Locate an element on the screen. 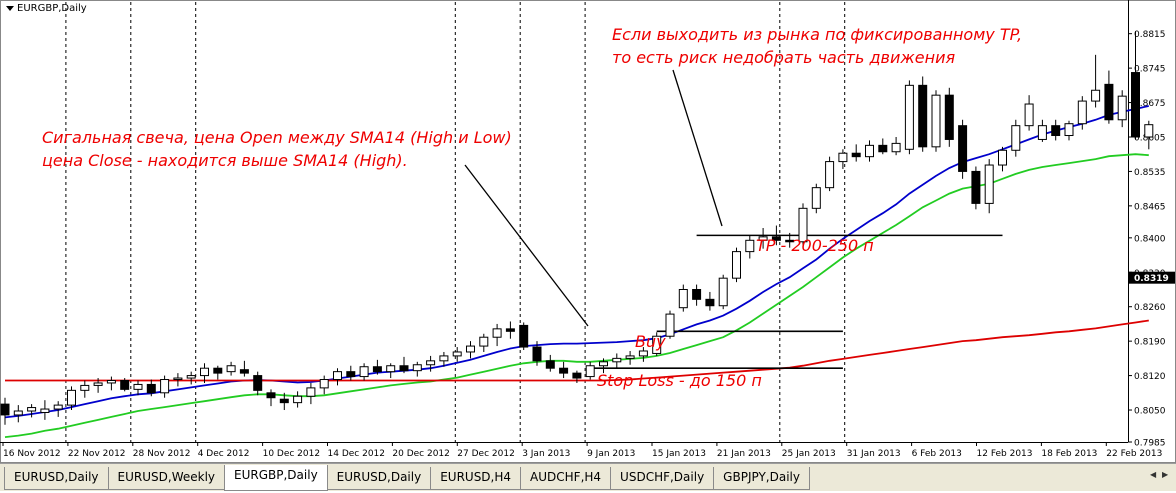 The image size is (1176, 493). price-tick-label: 0.8605 is located at coordinates (1150, 138).